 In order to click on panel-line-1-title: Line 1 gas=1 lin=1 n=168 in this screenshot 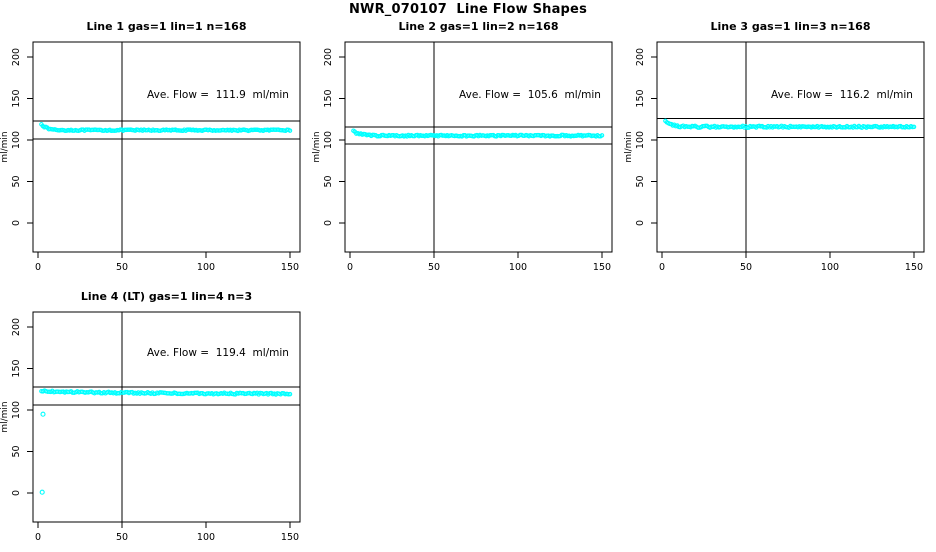, I will do `click(166, 26)`.